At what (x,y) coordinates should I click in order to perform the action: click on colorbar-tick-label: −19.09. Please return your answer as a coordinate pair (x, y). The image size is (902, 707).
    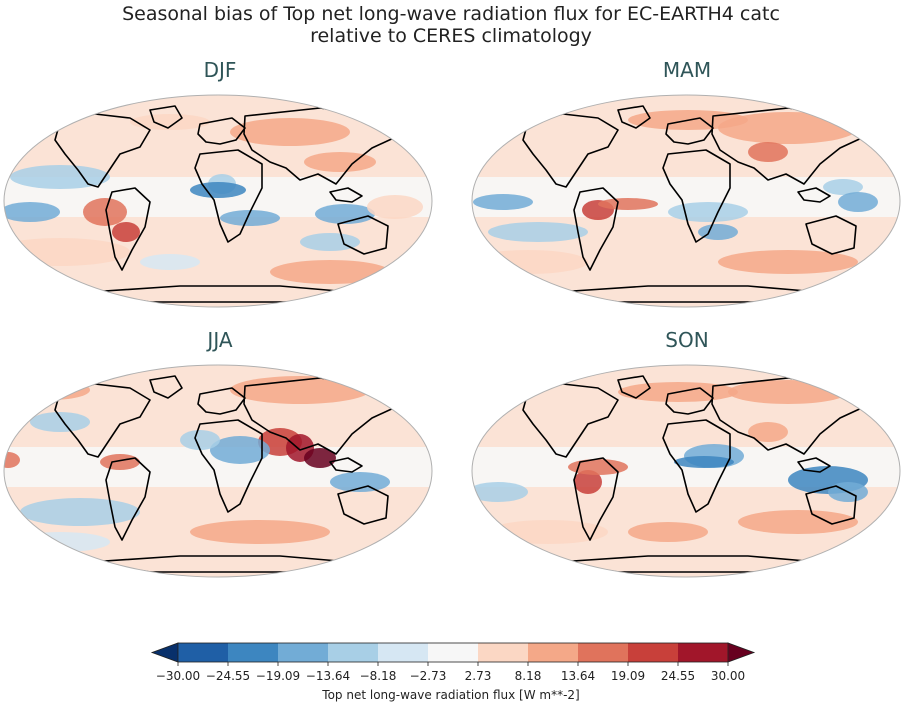
    Looking at the image, I should click on (278, 676).